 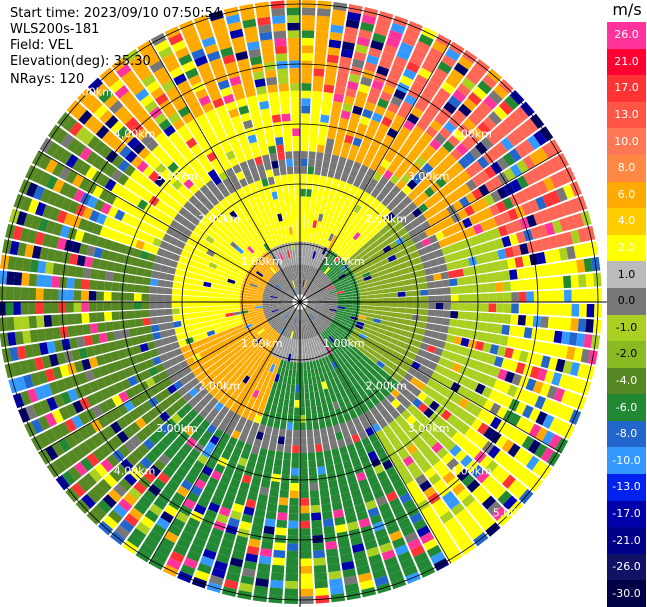 I want to click on colorbar-tick-label: -26.0, so click(x=626, y=567).